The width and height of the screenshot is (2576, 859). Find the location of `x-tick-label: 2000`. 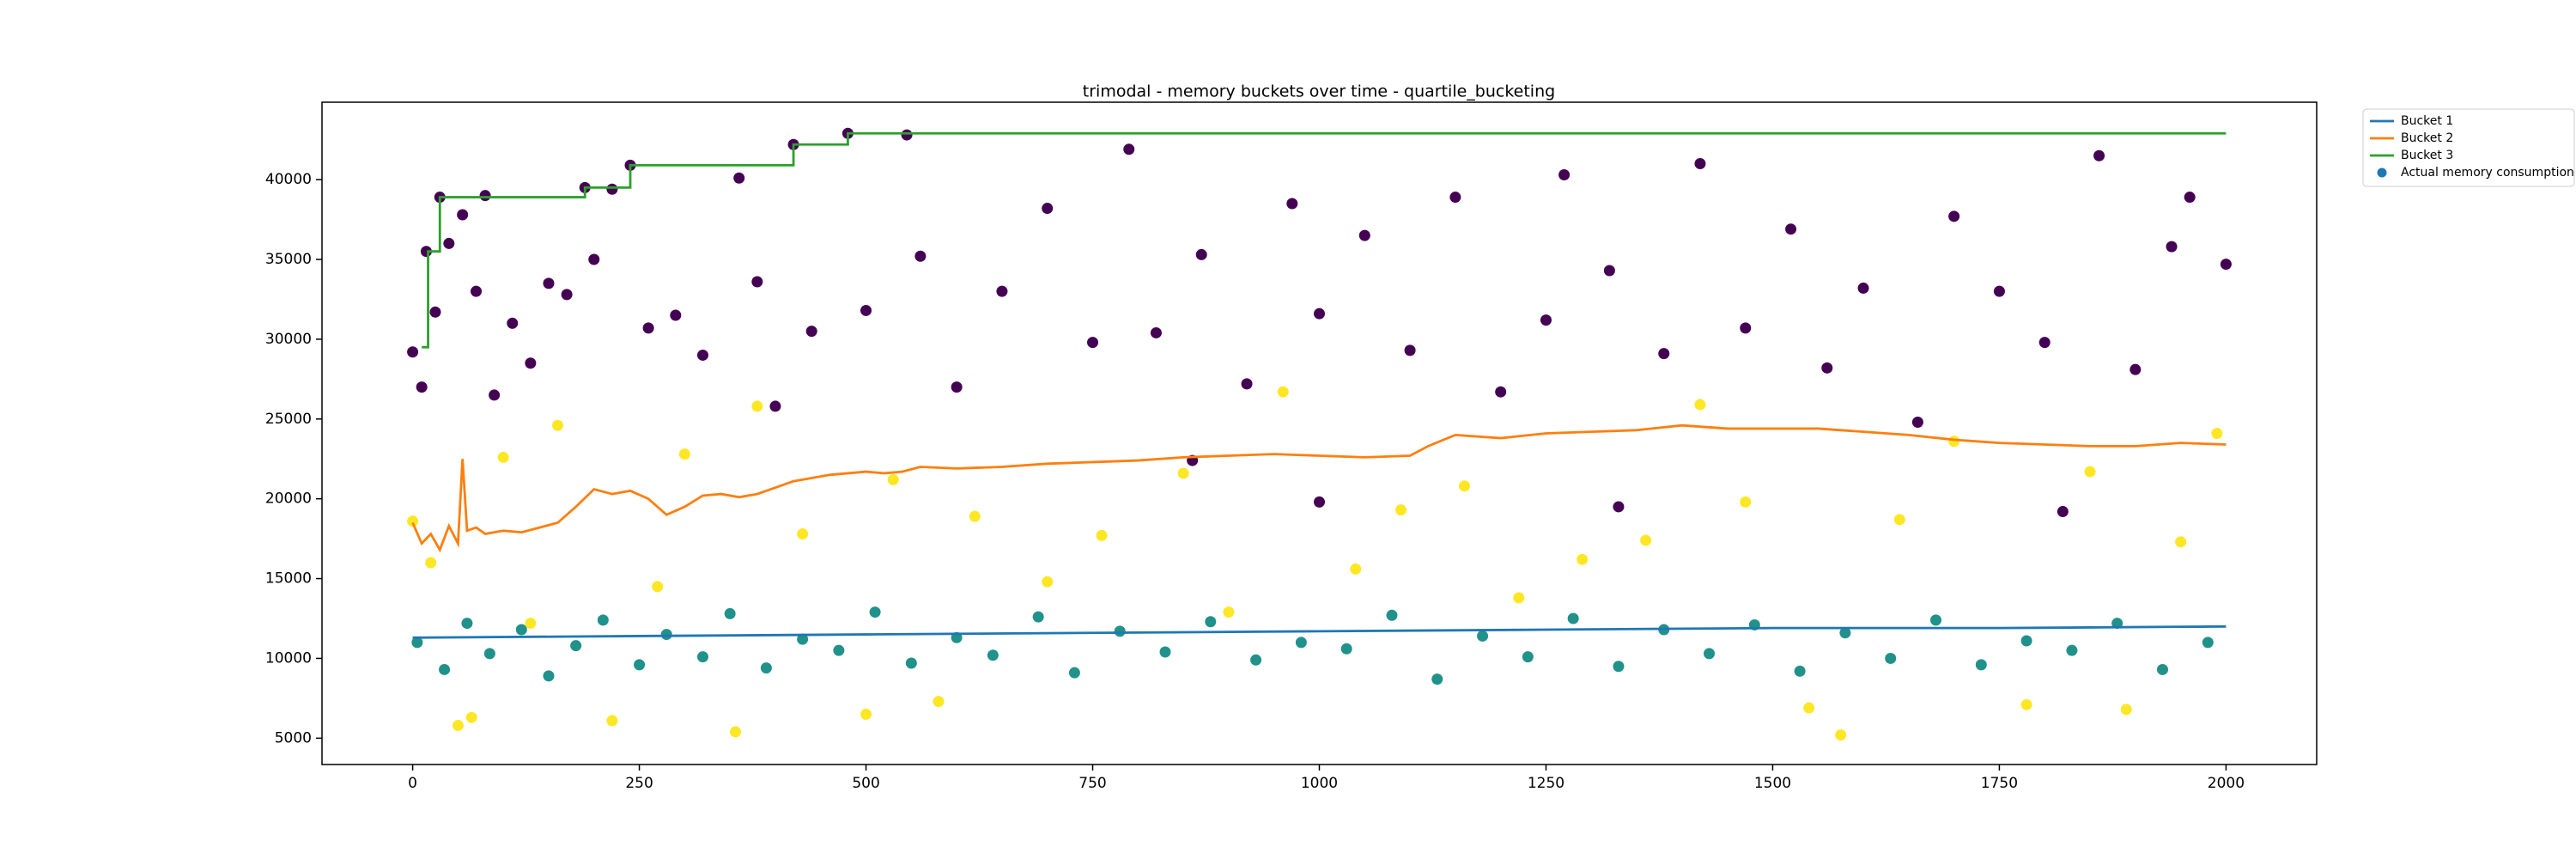

x-tick-label: 2000 is located at coordinates (2226, 783).